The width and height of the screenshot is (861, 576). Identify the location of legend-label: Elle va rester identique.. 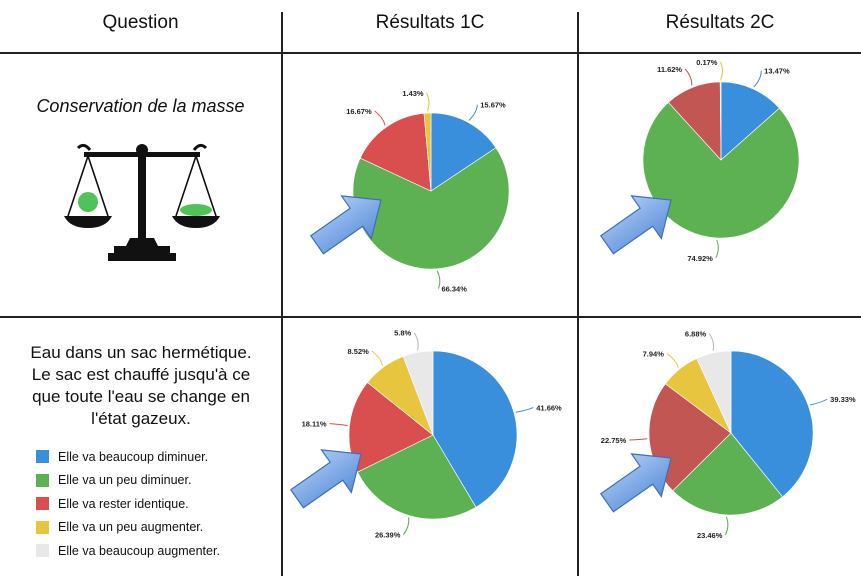
(123, 503).